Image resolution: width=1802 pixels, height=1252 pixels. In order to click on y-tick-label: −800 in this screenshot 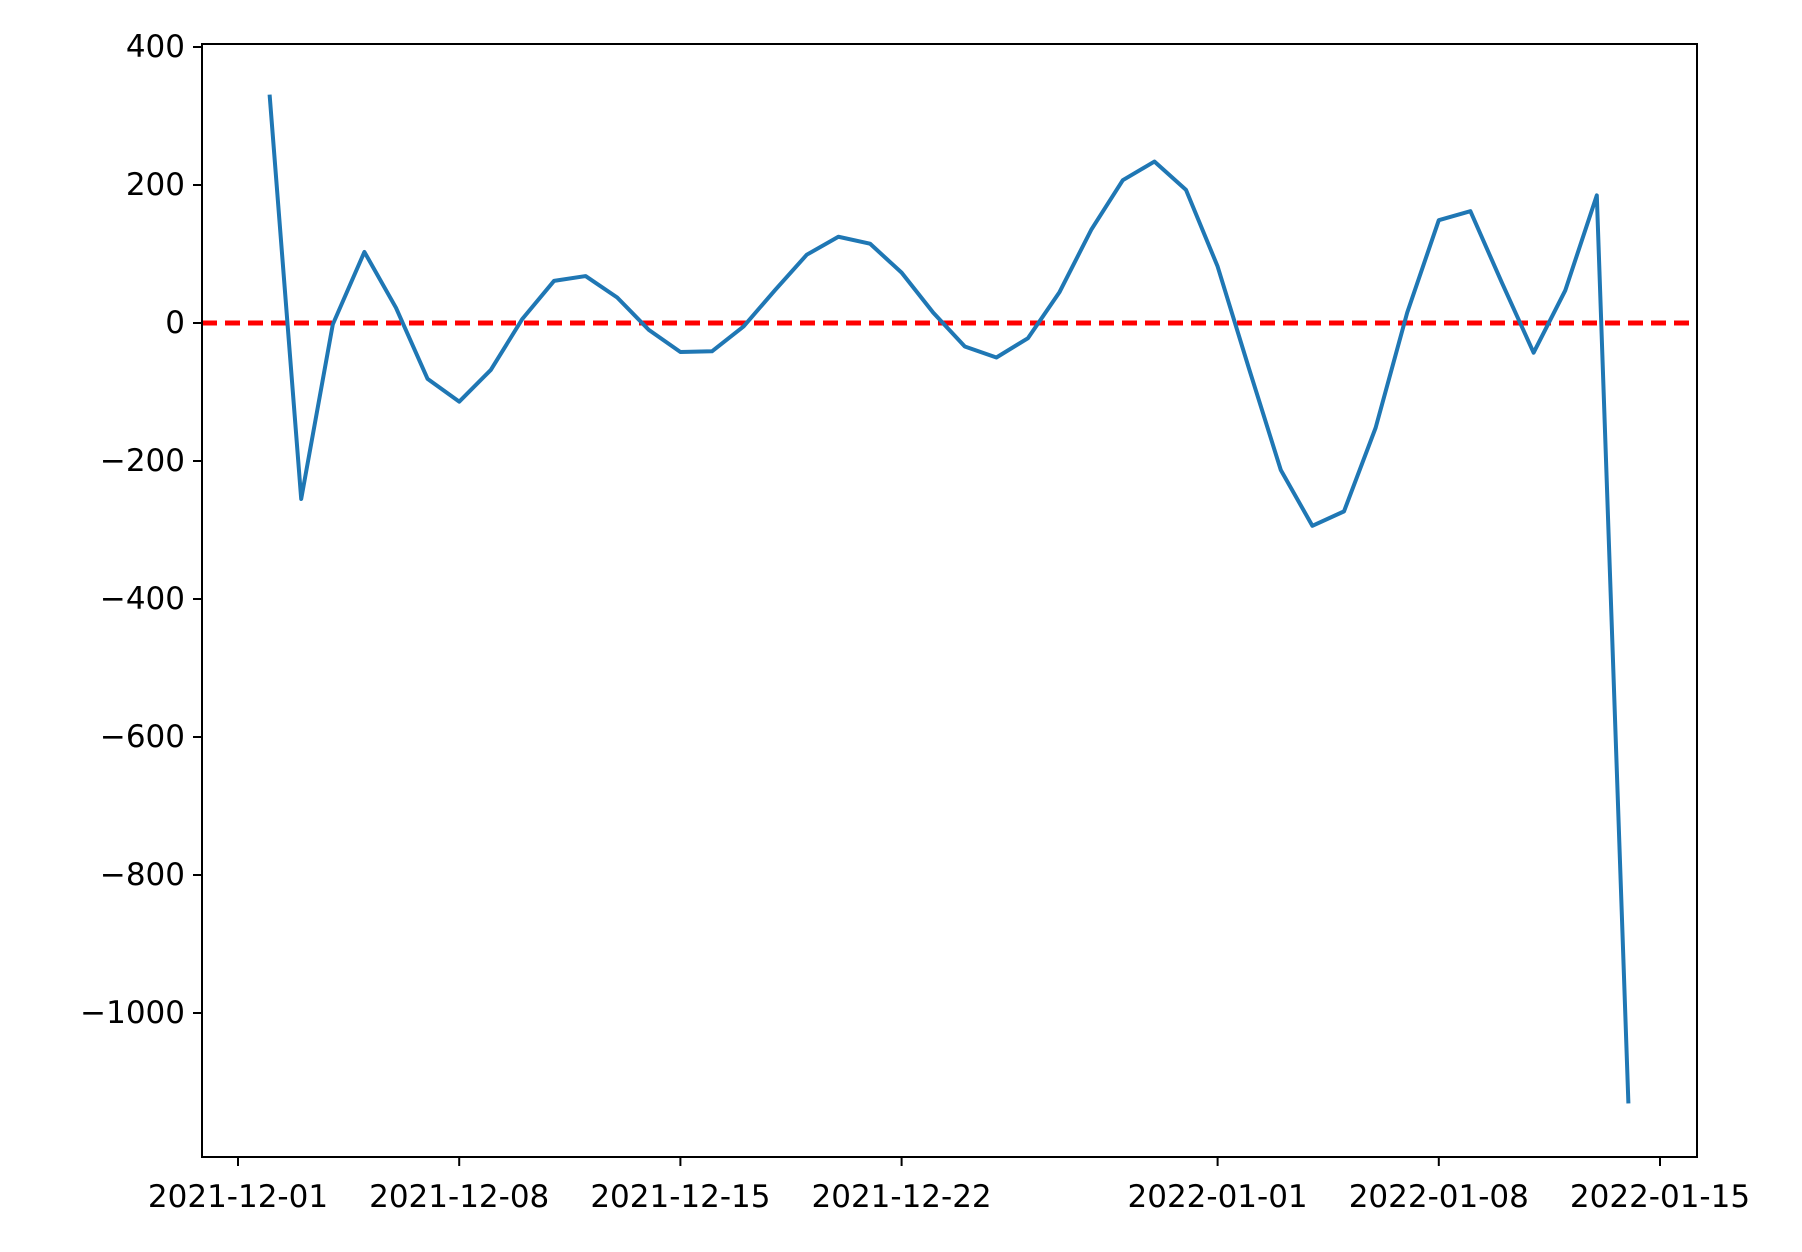, I will do `click(142, 875)`.